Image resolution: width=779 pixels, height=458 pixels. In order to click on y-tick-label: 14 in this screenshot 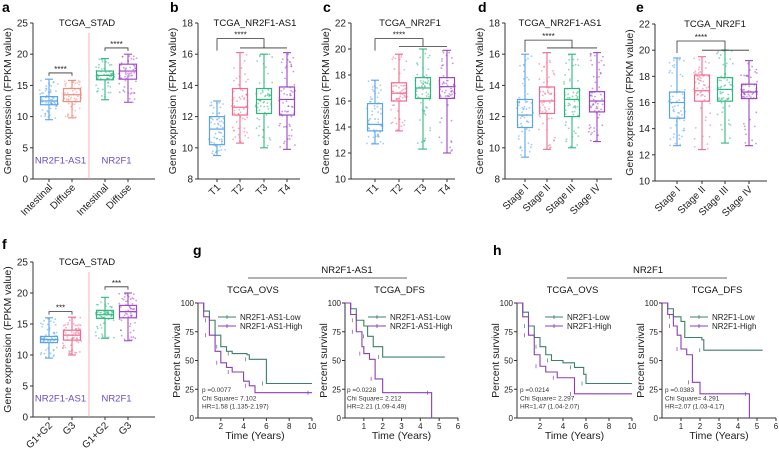, I will do `click(645, 129)`.